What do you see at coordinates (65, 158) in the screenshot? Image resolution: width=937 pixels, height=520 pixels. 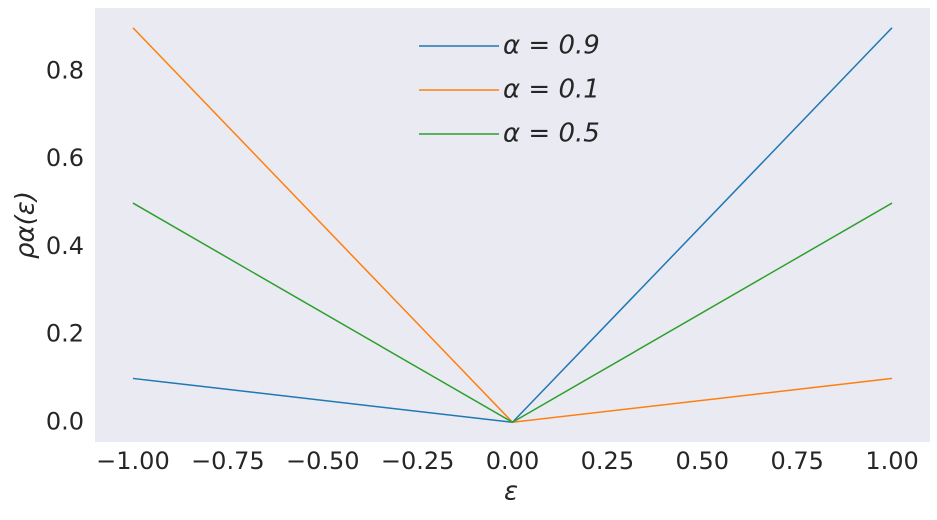 I see `y-tick-label: 0.6` at bounding box center [65, 158].